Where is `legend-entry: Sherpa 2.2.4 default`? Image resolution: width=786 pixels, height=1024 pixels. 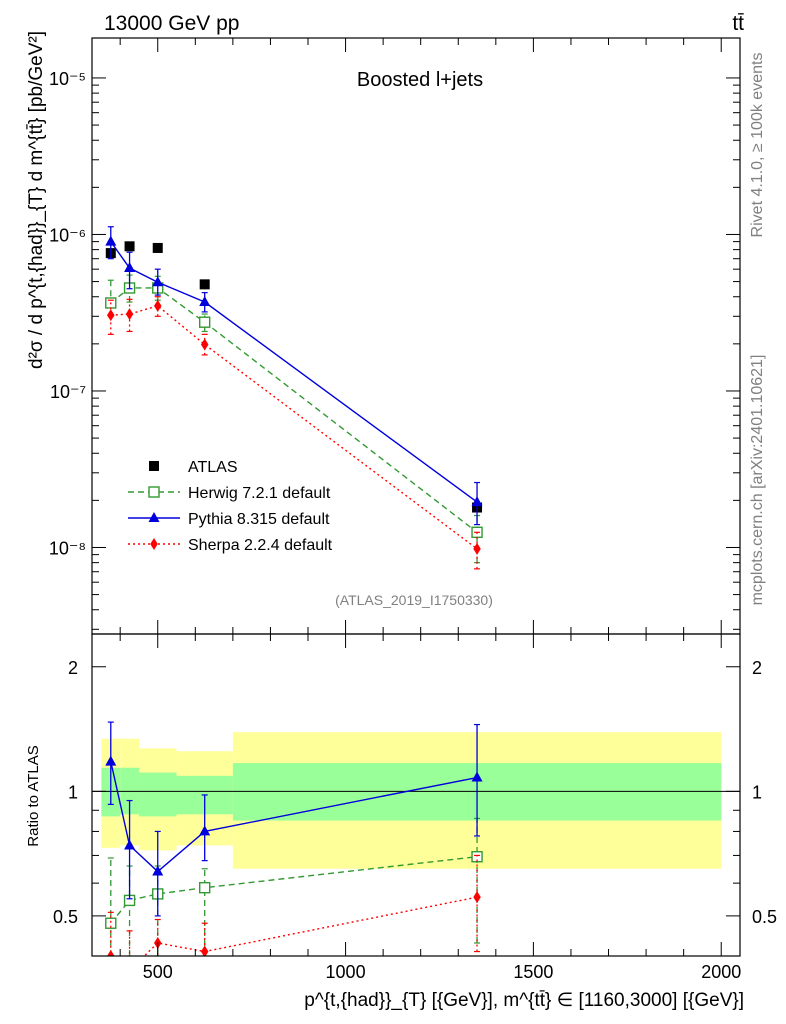
legend-entry: Sherpa 2.2.4 default is located at coordinates (230, 545).